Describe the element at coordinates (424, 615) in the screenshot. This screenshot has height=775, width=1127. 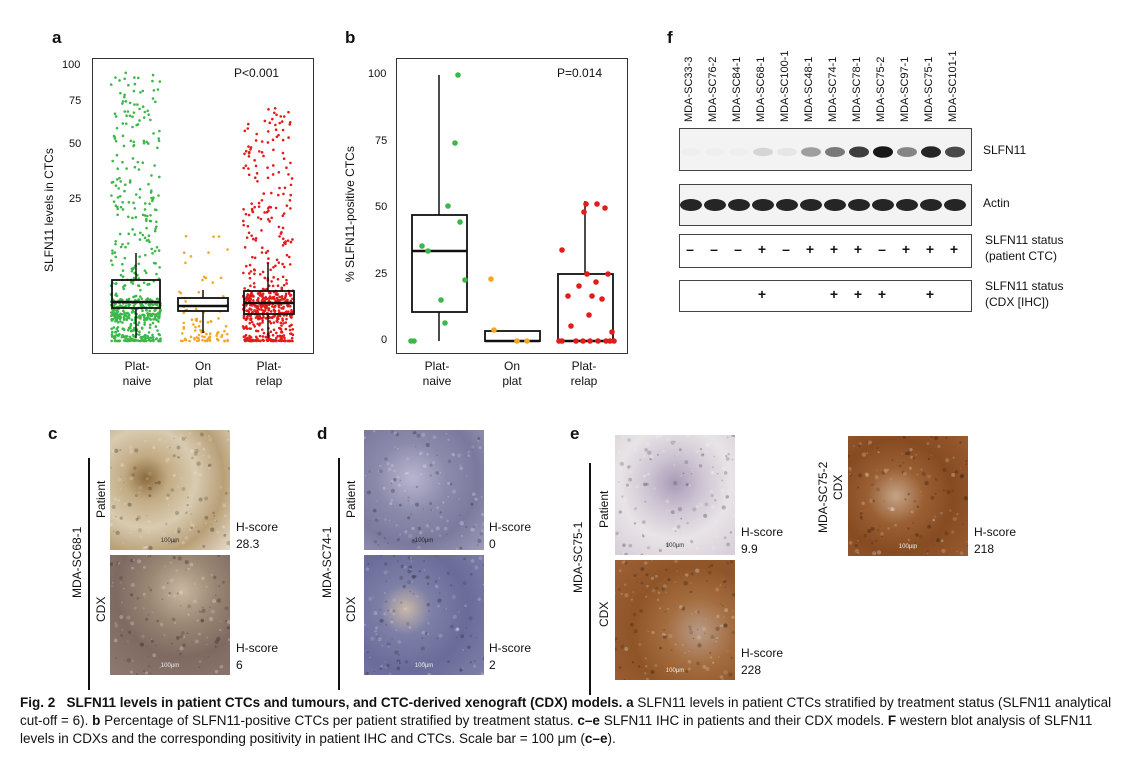
I see `panel-d-cdx-image: 100μm` at that location.